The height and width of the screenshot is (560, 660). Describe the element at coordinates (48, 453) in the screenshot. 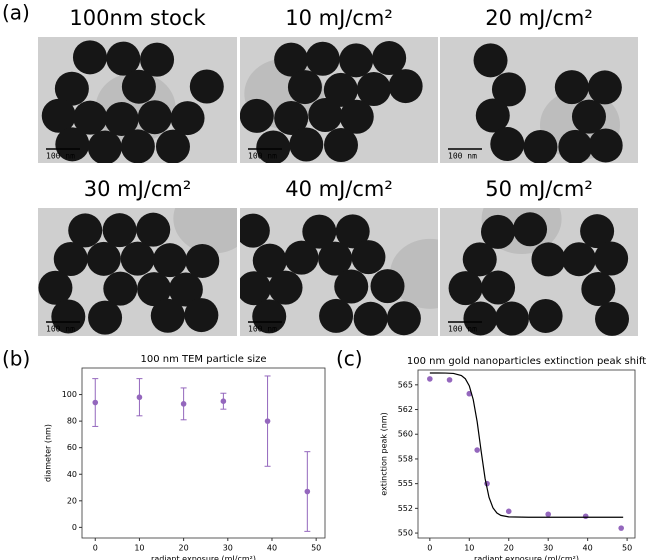

I see `y-axis-label: diameter (nm)` at that location.